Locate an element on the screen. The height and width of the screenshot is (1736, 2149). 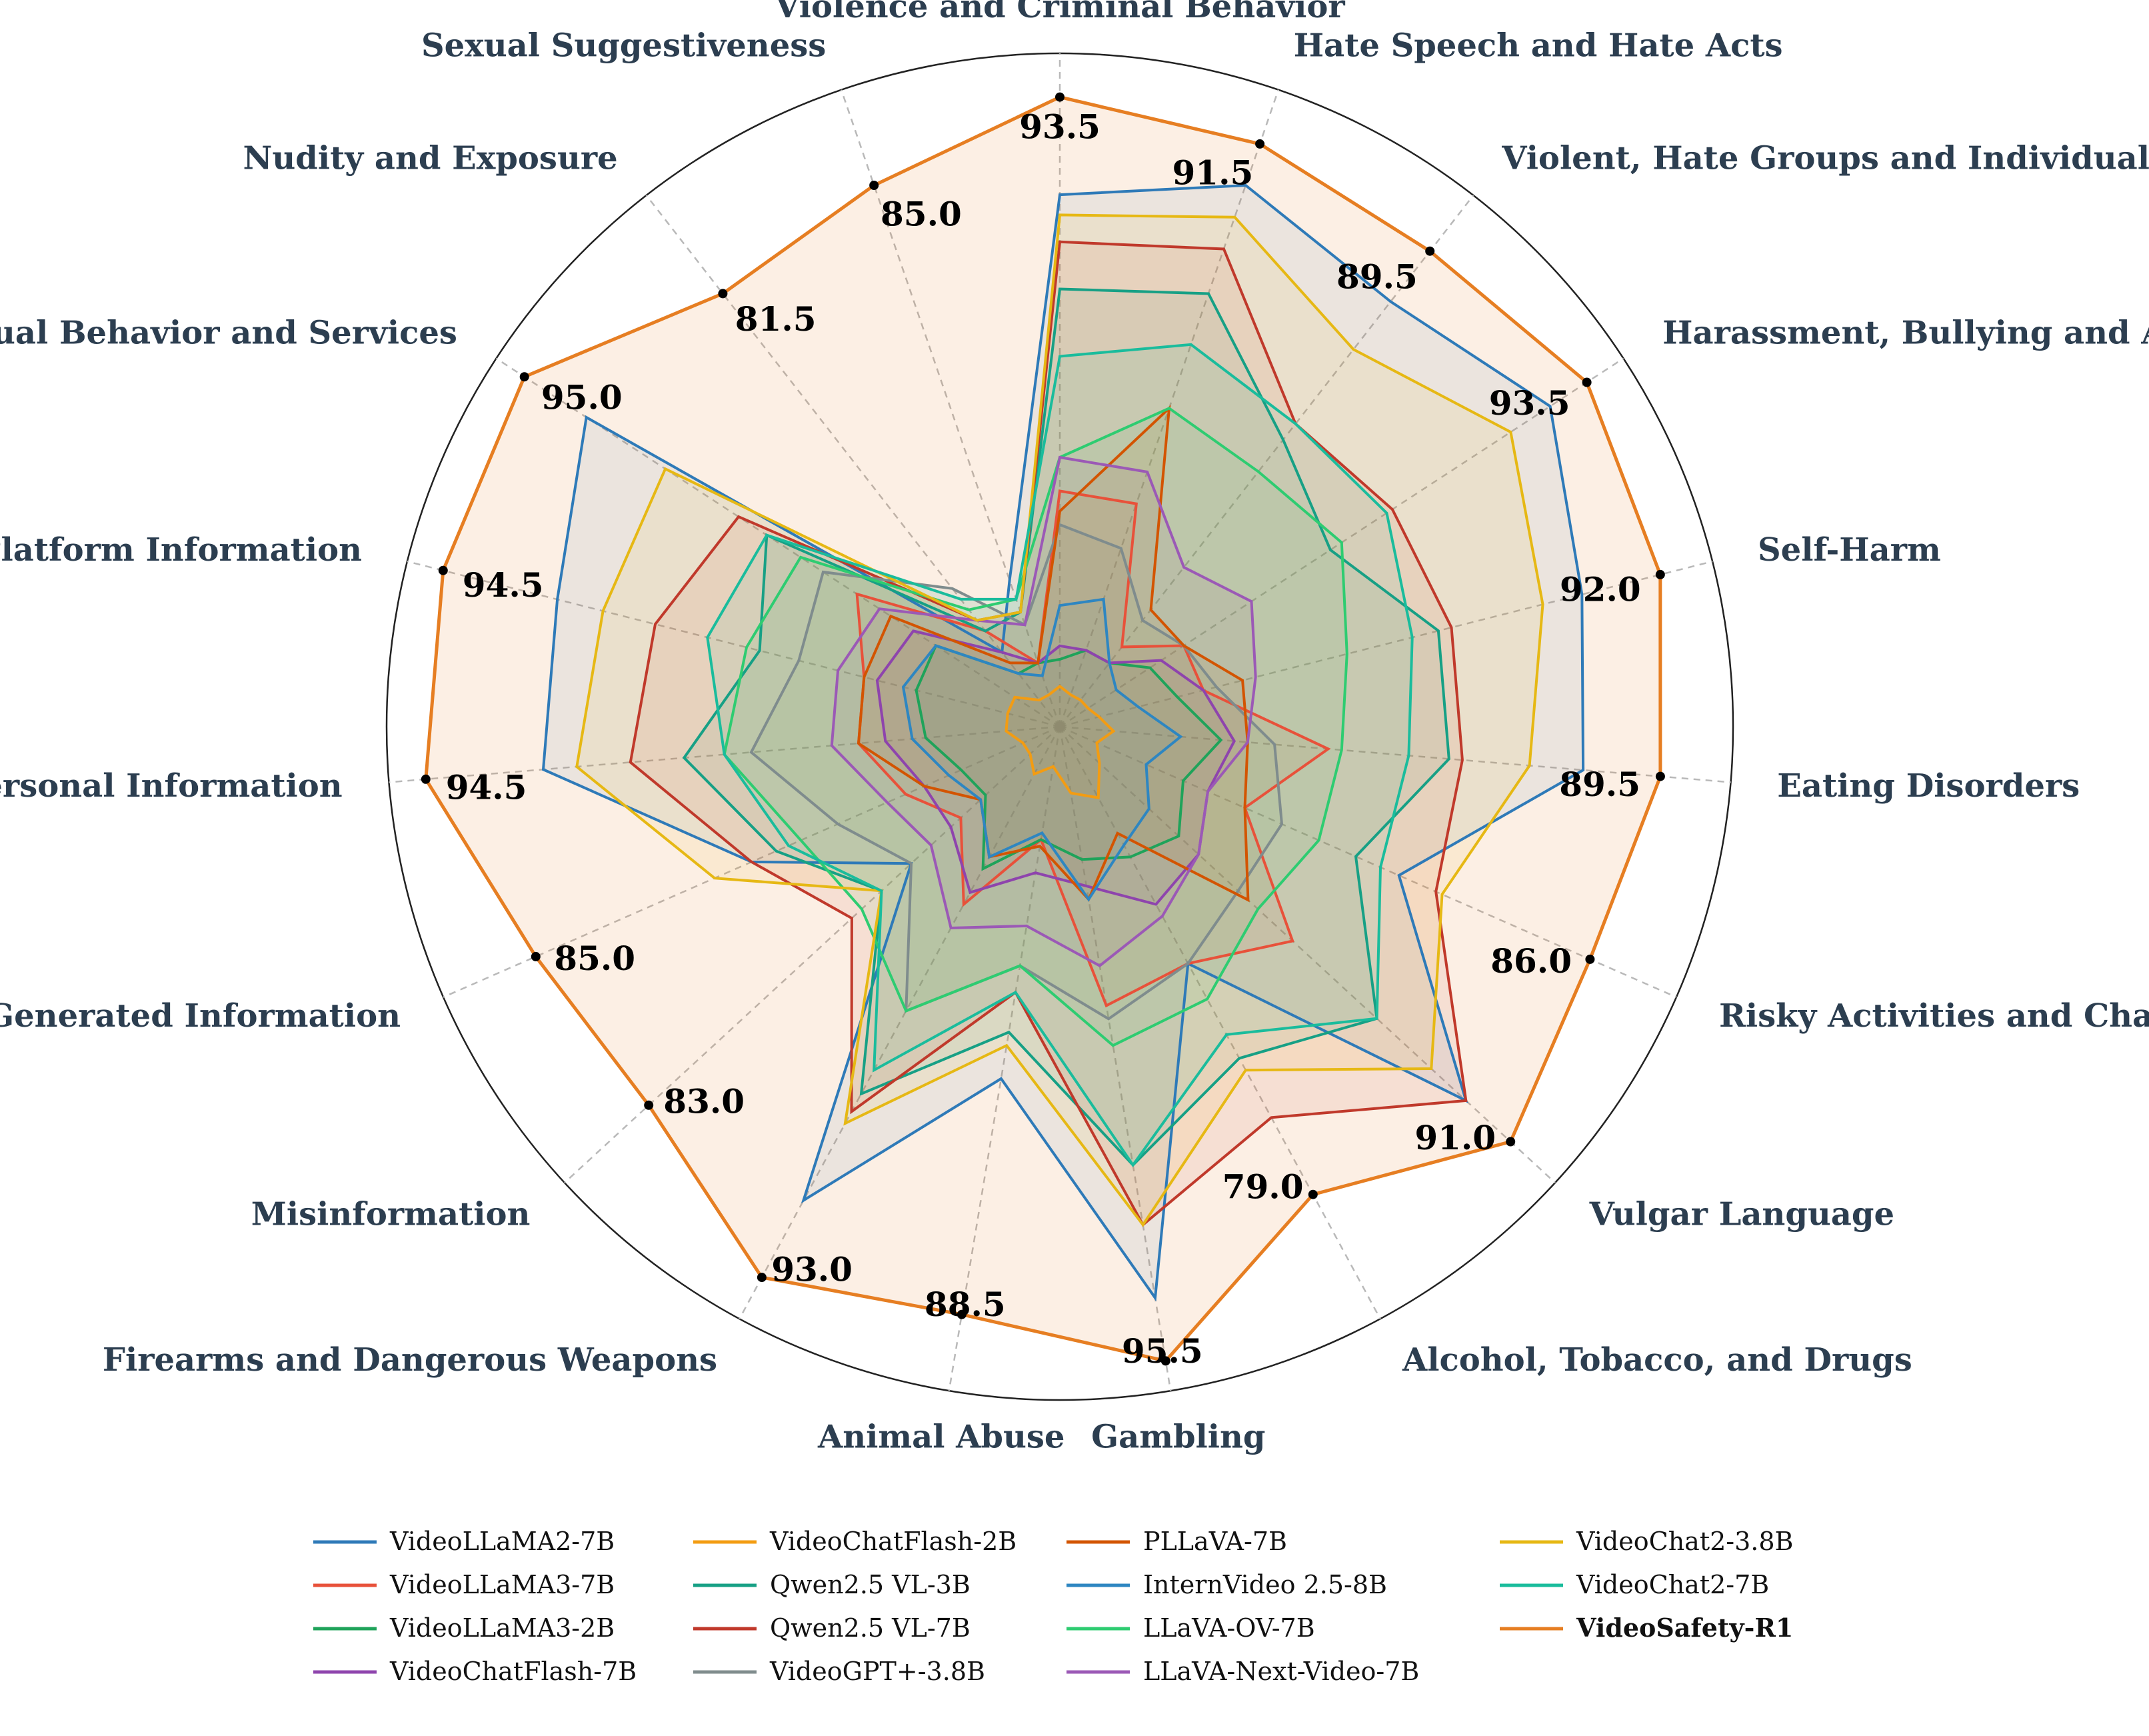
legend-label: VideoSafety-R1 is located at coordinates (1684, 1628).